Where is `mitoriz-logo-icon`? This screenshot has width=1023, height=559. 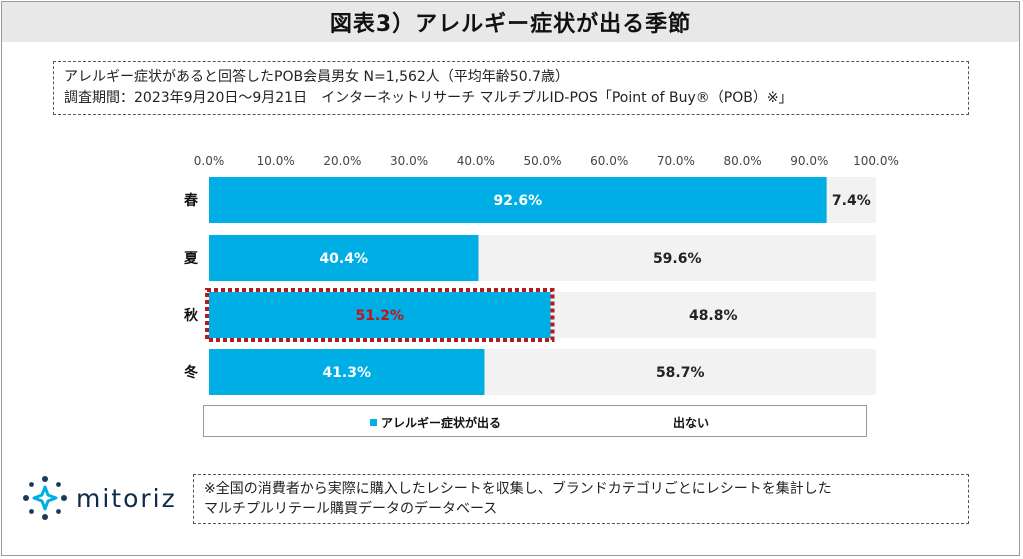 mitoriz-logo-icon is located at coordinates (45, 498).